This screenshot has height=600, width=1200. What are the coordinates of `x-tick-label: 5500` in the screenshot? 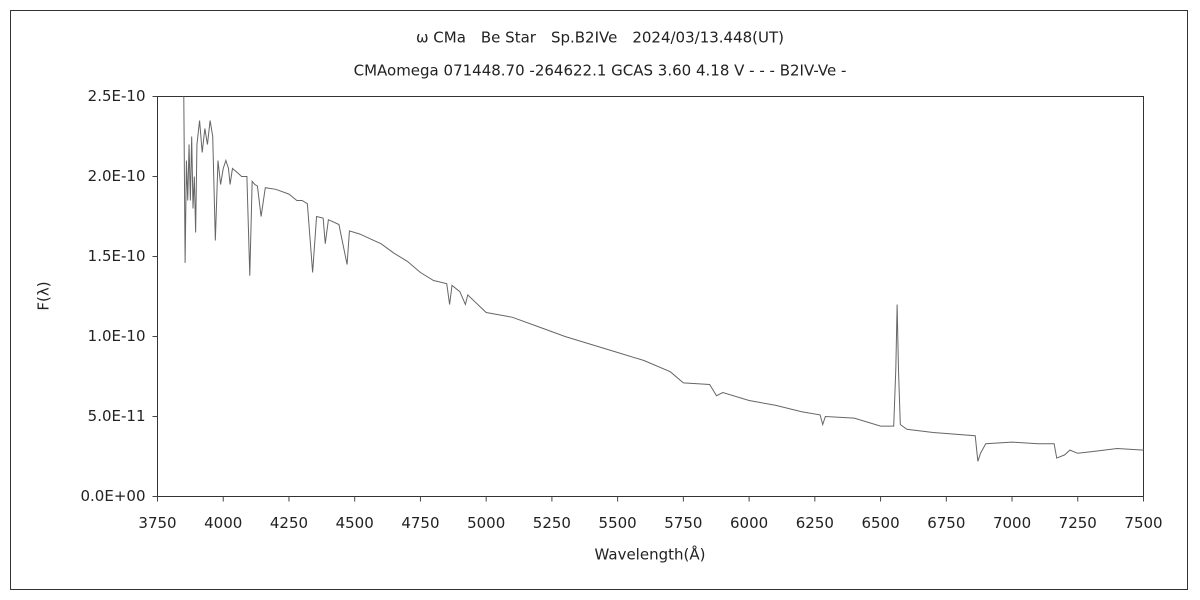 It's located at (618, 523).